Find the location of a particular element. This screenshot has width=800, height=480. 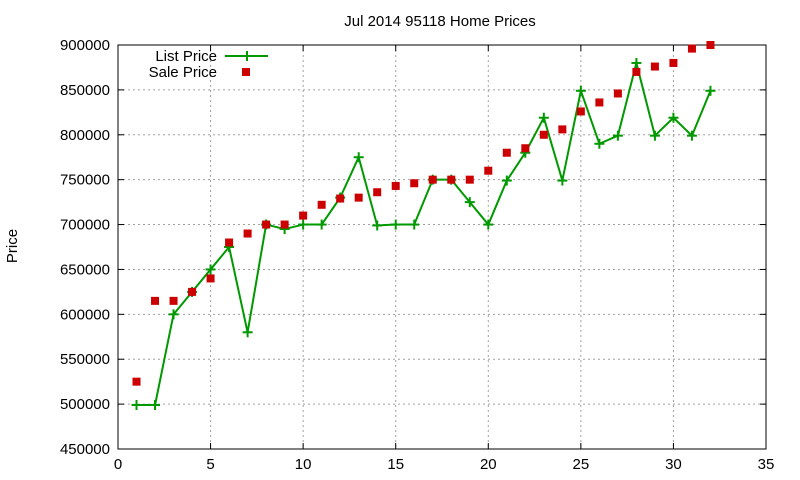

x-tick-label: 0 is located at coordinates (118, 464).